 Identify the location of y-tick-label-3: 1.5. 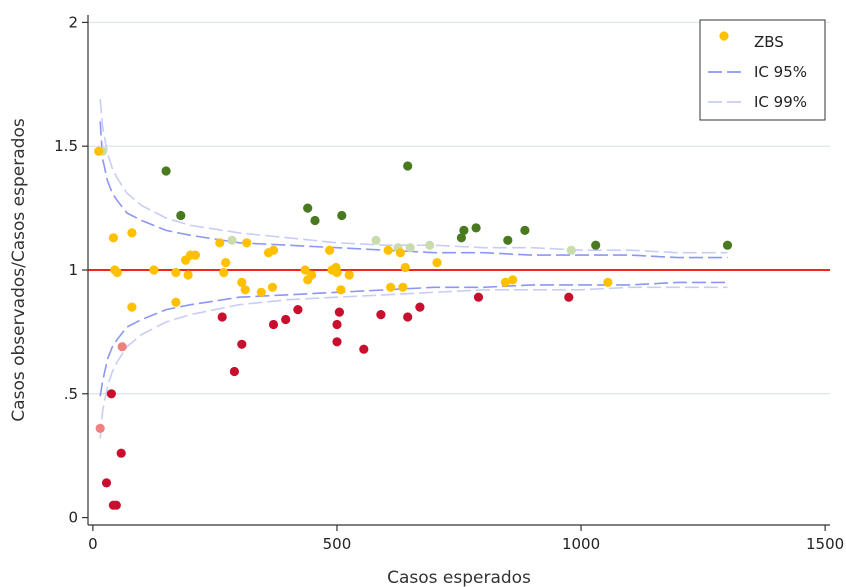
(66, 146).